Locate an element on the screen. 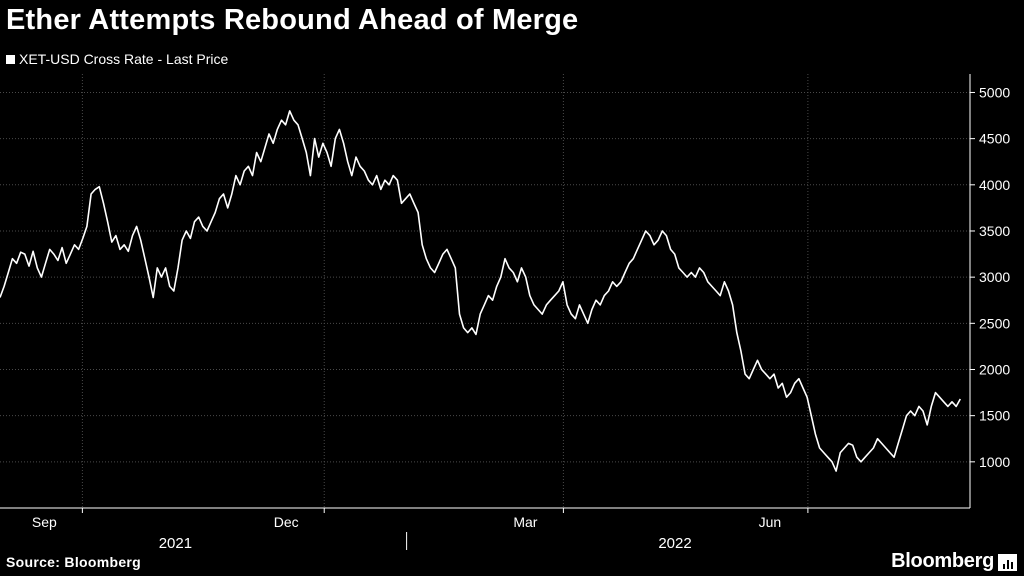 Image resolution: width=1024 pixels, height=576 pixels. y-tick-label: 2500 is located at coordinates (994, 323).